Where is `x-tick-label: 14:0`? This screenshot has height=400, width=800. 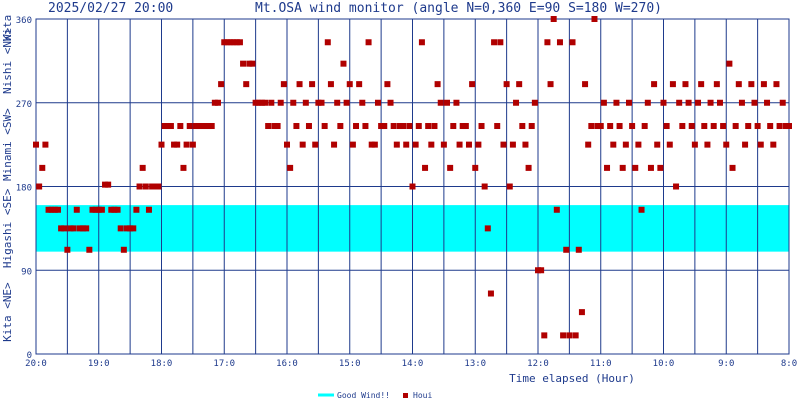 x-tick-label: 14:0 is located at coordinates (413, 364).